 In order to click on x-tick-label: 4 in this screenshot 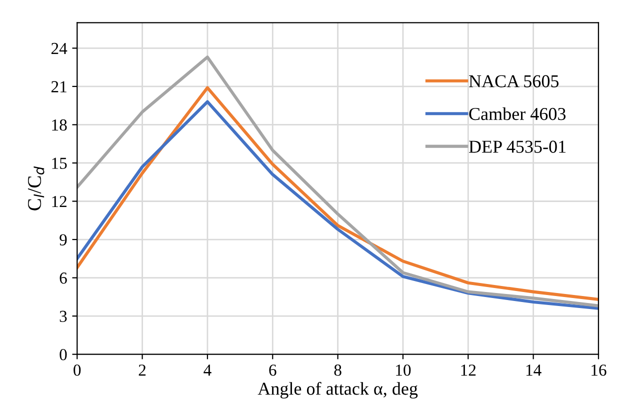, I will do `click(208, 370)`.